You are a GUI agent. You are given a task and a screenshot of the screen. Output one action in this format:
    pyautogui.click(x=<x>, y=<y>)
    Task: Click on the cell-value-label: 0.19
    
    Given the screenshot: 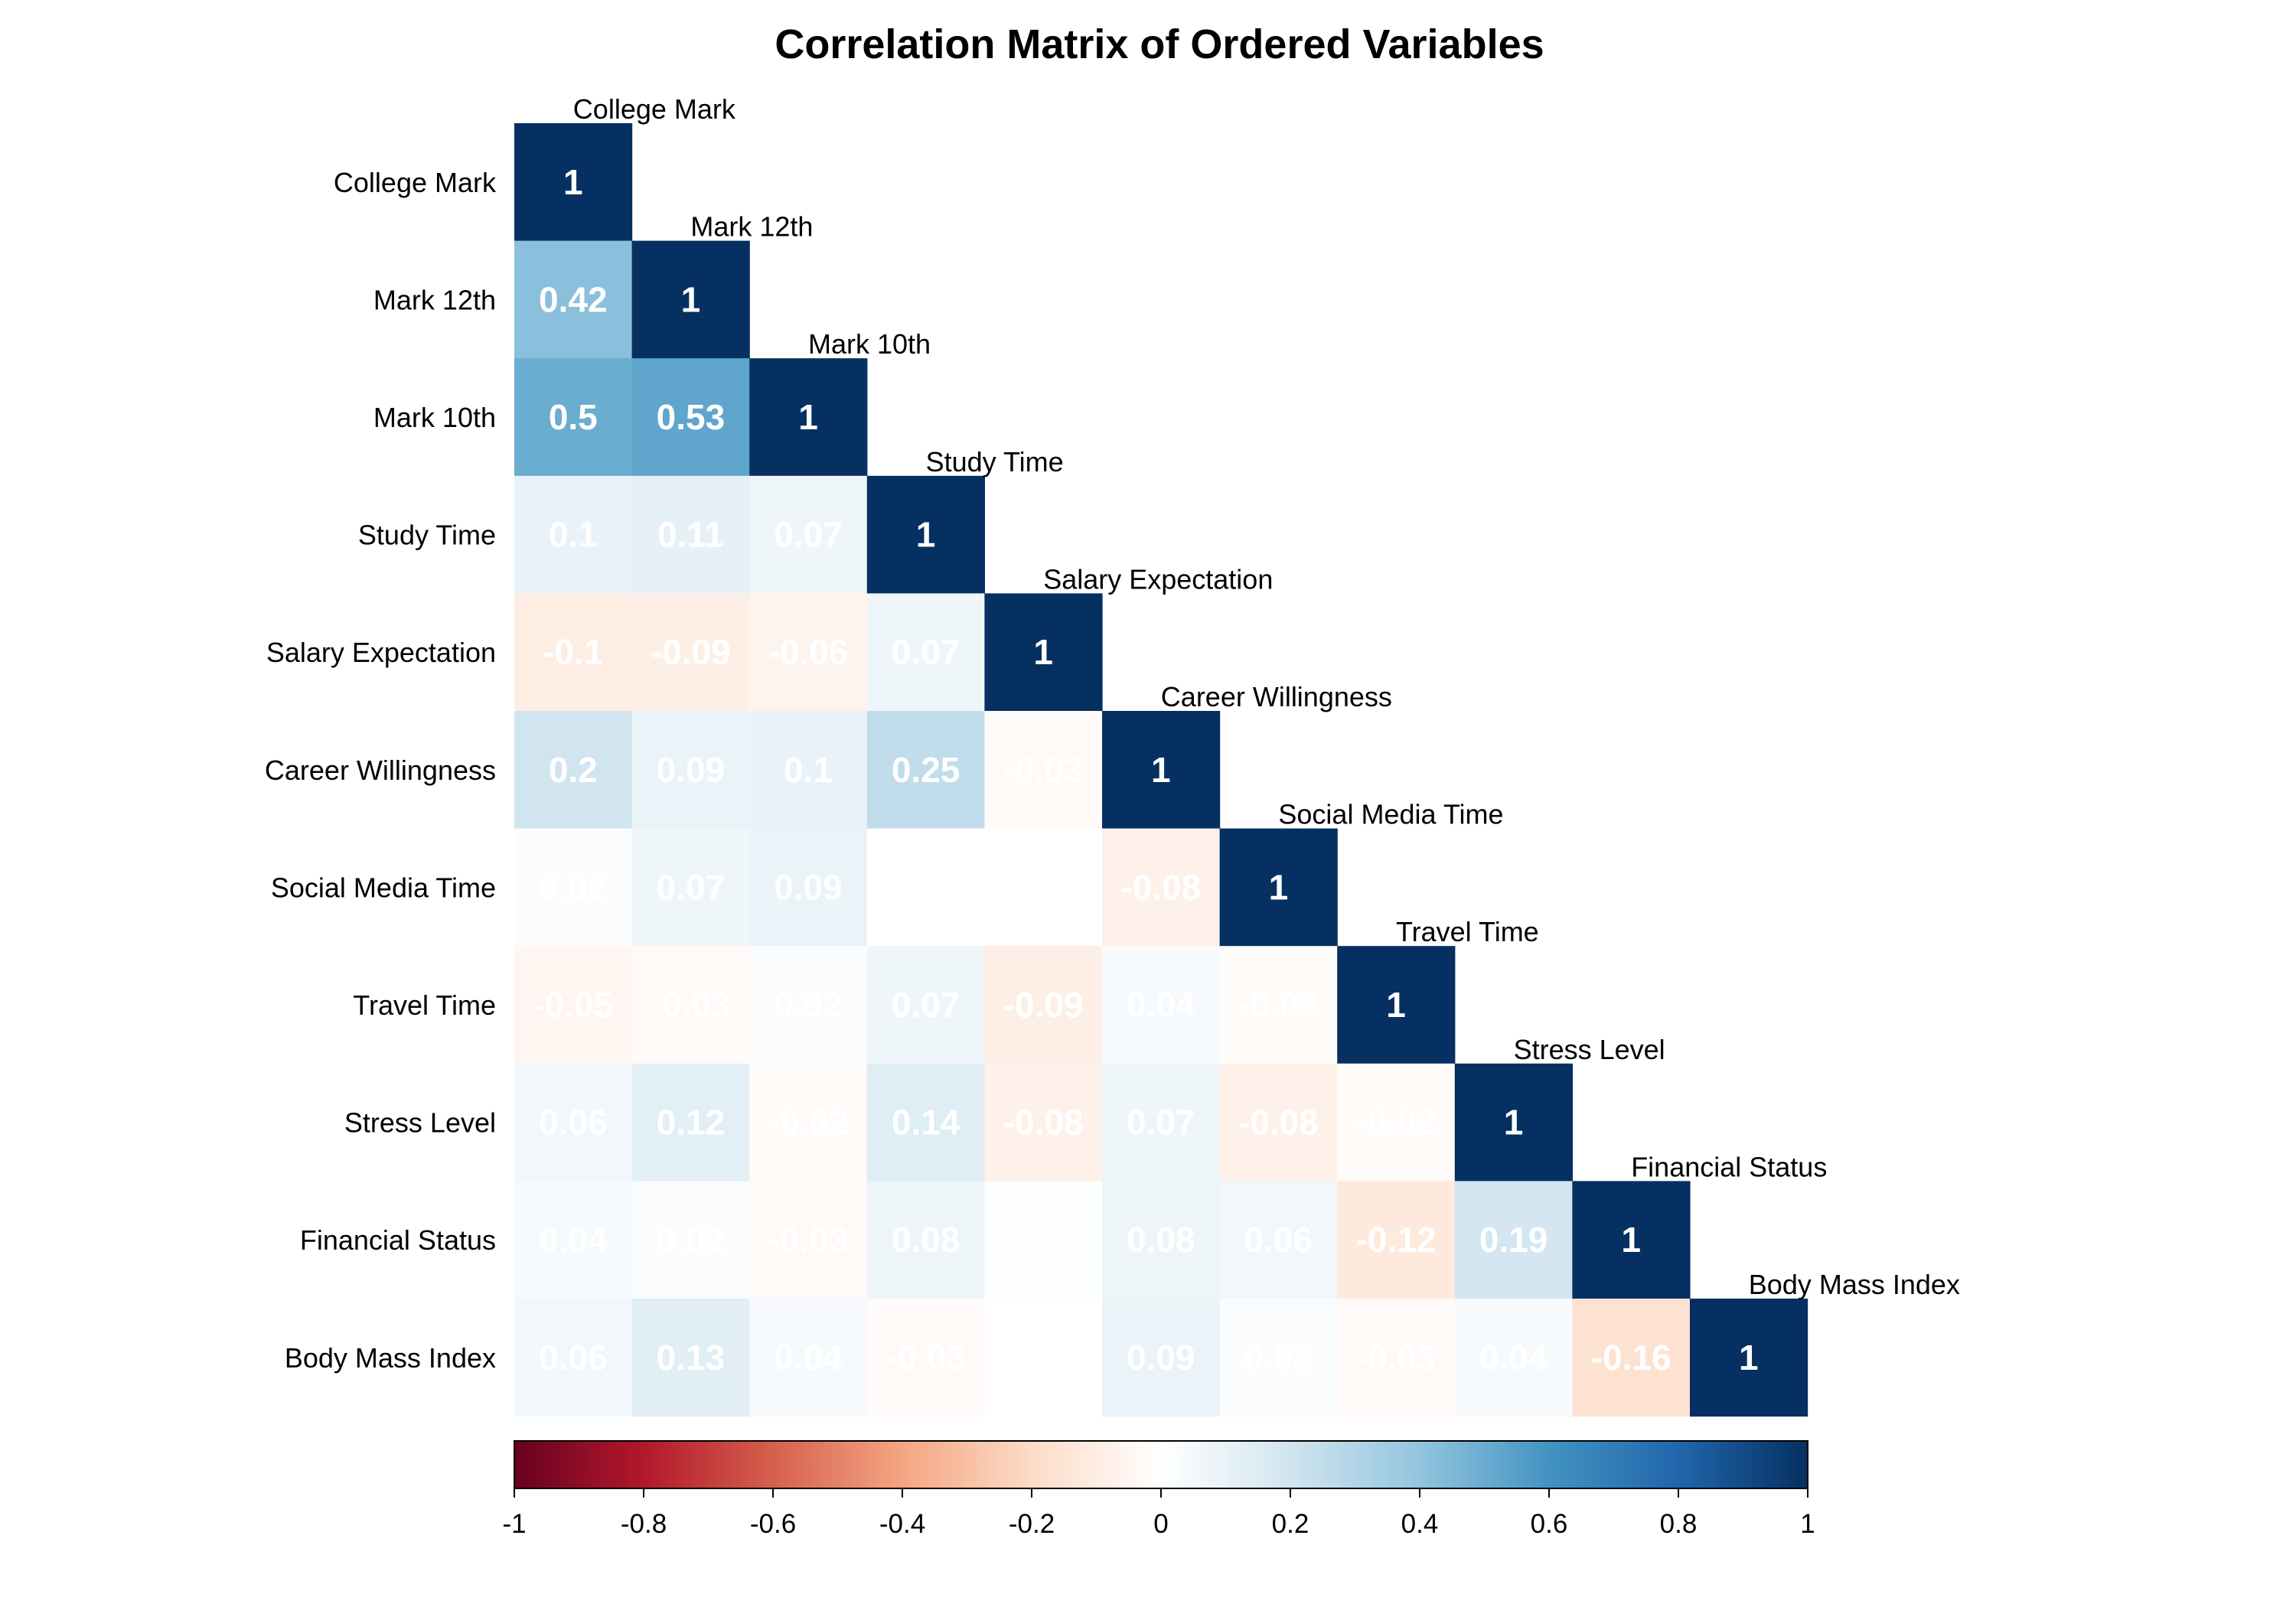 What is the action you would take?
    pyautogui.click(x=1513, y=1240)
    